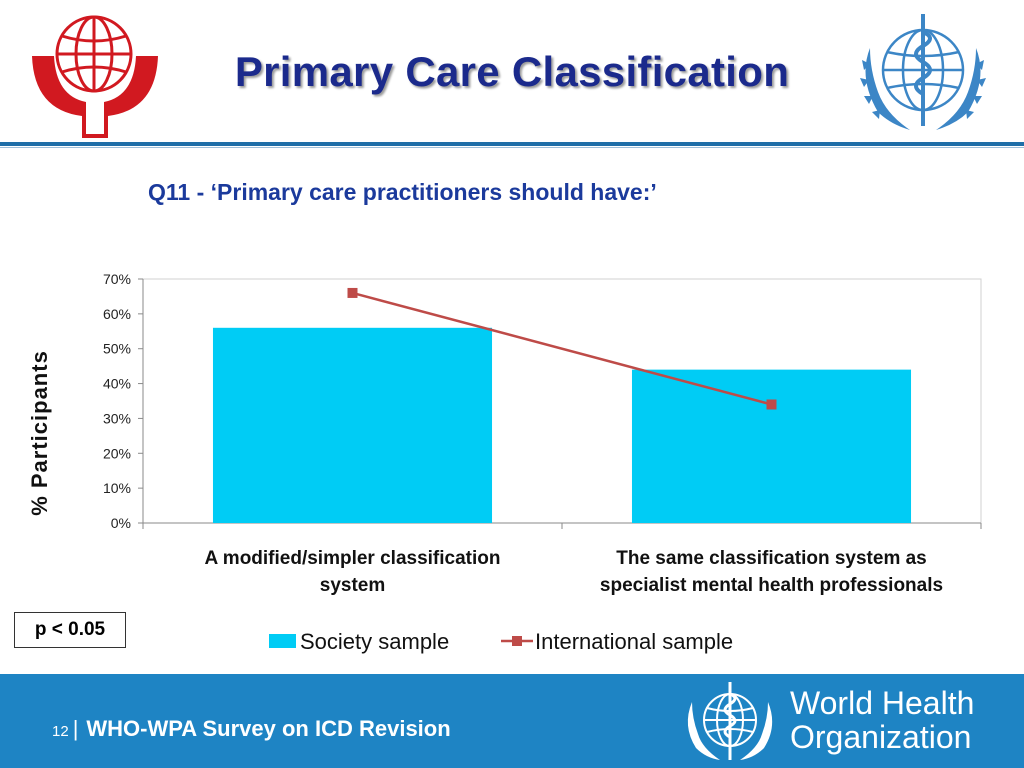  I want to click on legend-marker-international-sample, so click(517, 641).